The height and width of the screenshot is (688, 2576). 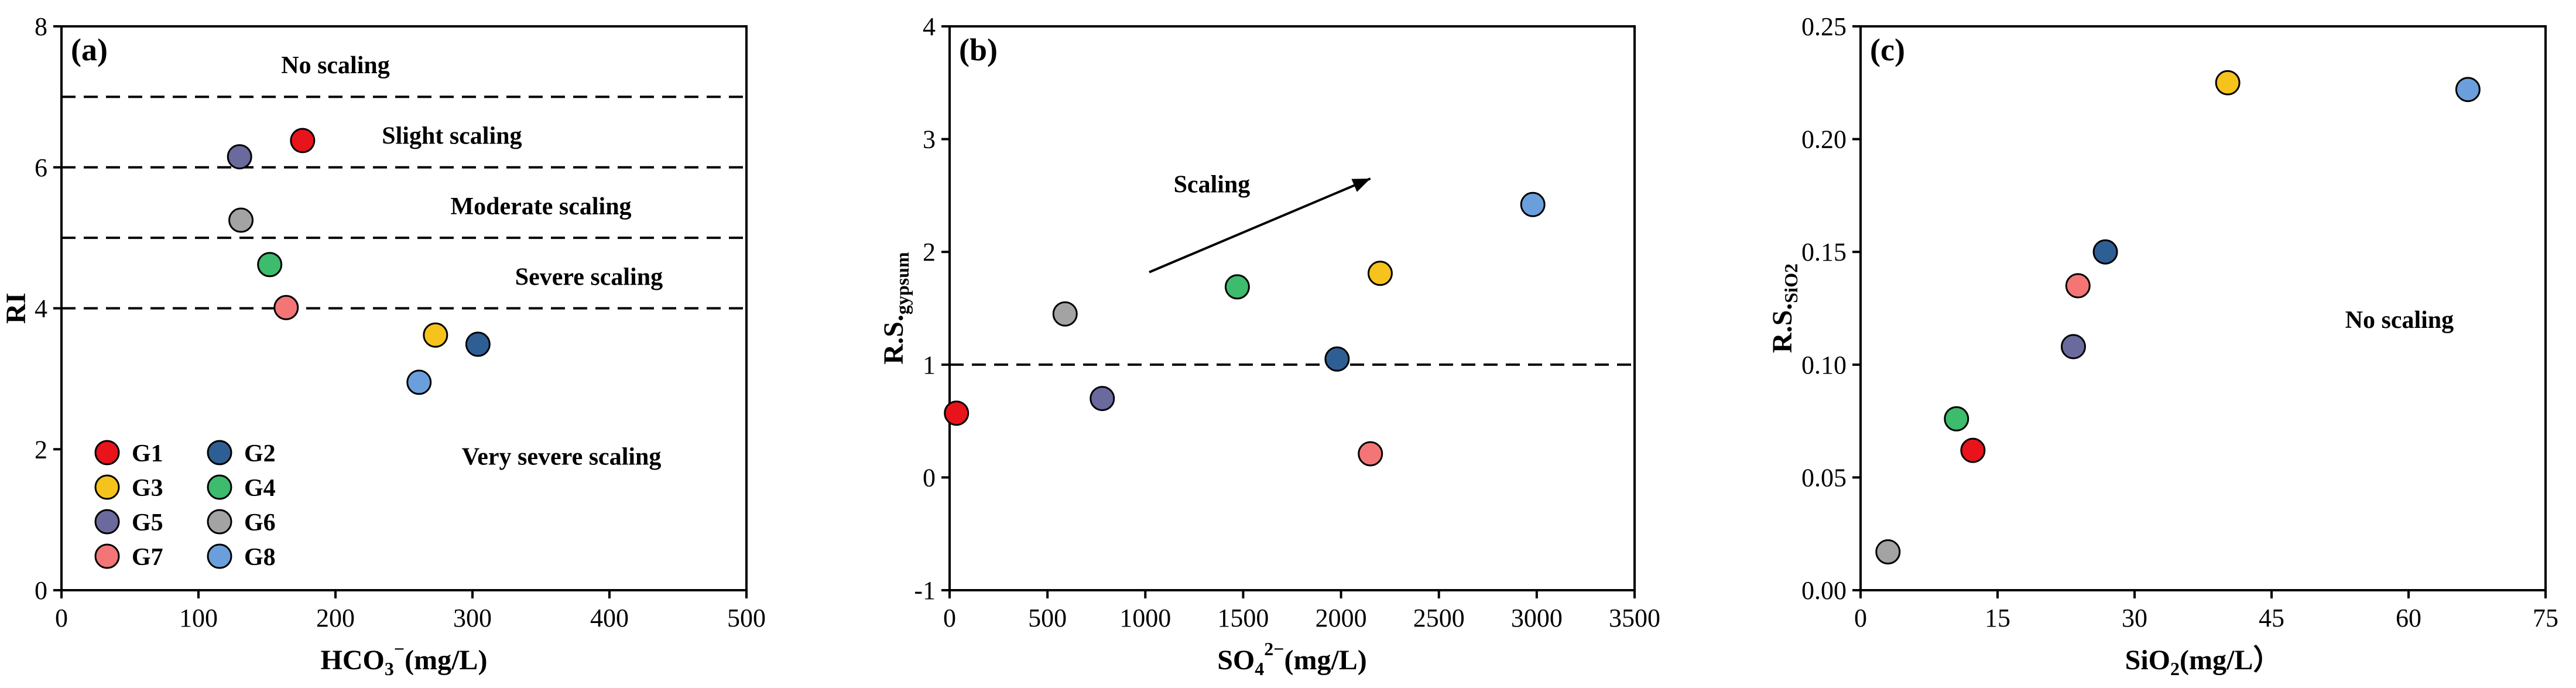 I want to click on y-tick-label: 0.05, so click(x=1824, y=477).